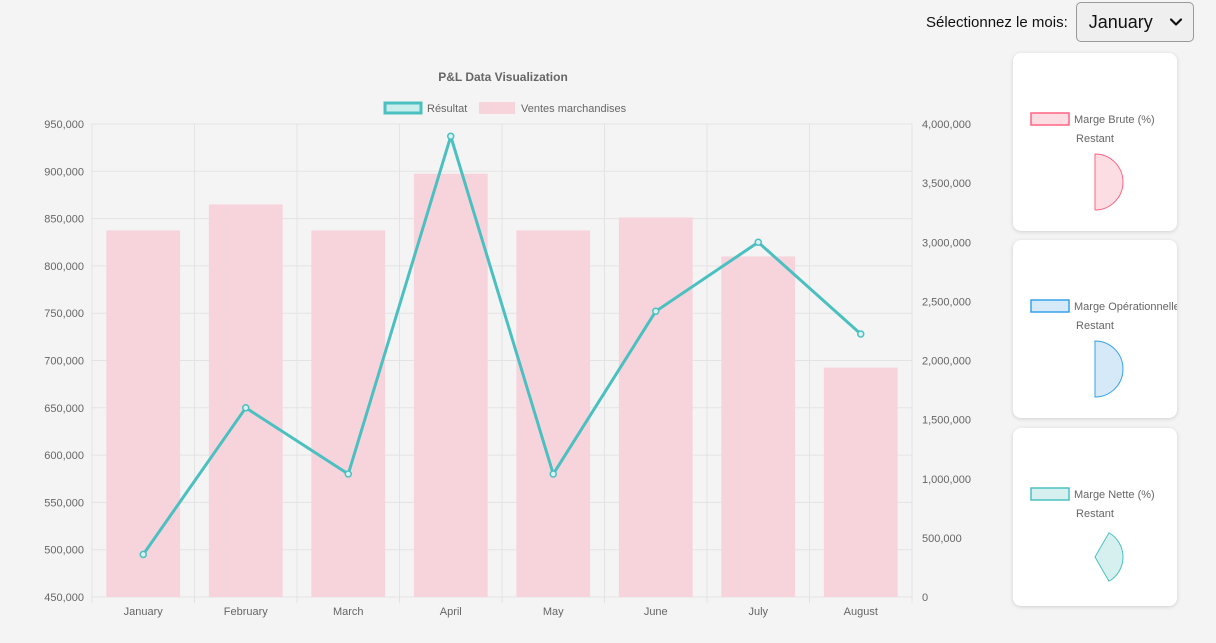 The image size is (1216, 643). Describe the element at coordinates (758, 612) in the screenshot. I see `x-tick-label: July` at that location.